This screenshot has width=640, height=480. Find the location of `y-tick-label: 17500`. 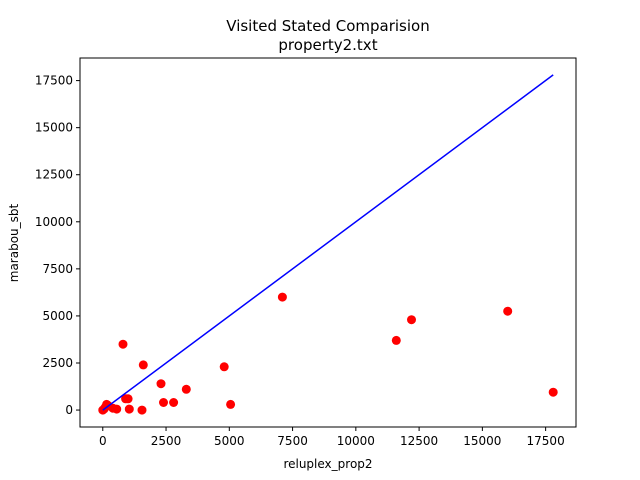

y-tick-label: 17500 is located at coordinates (54, 81).